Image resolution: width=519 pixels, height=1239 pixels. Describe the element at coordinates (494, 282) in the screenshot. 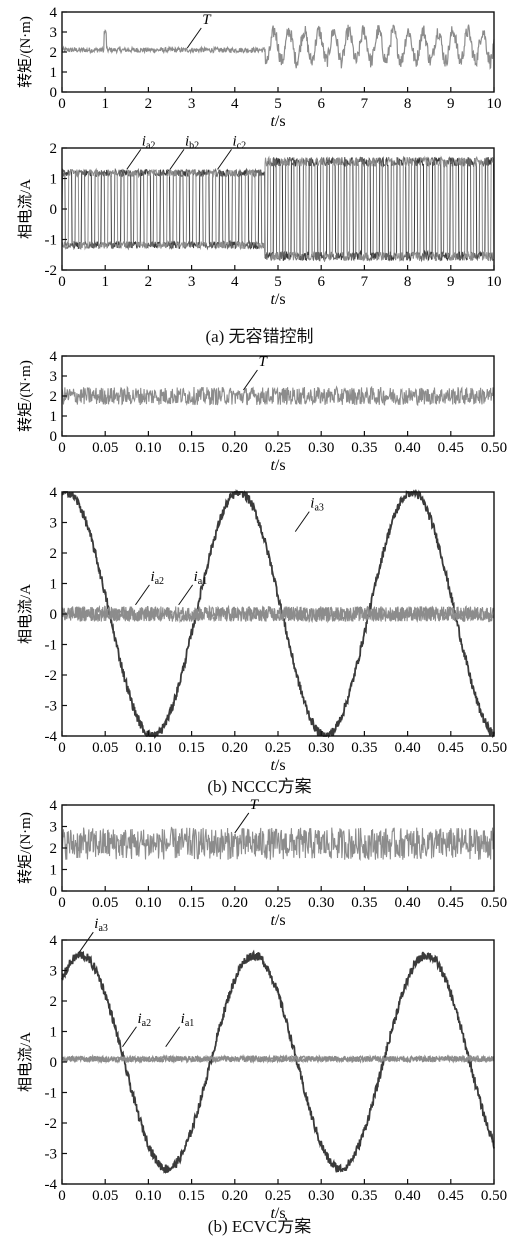

I see `x-tick-label: 10` at that location.